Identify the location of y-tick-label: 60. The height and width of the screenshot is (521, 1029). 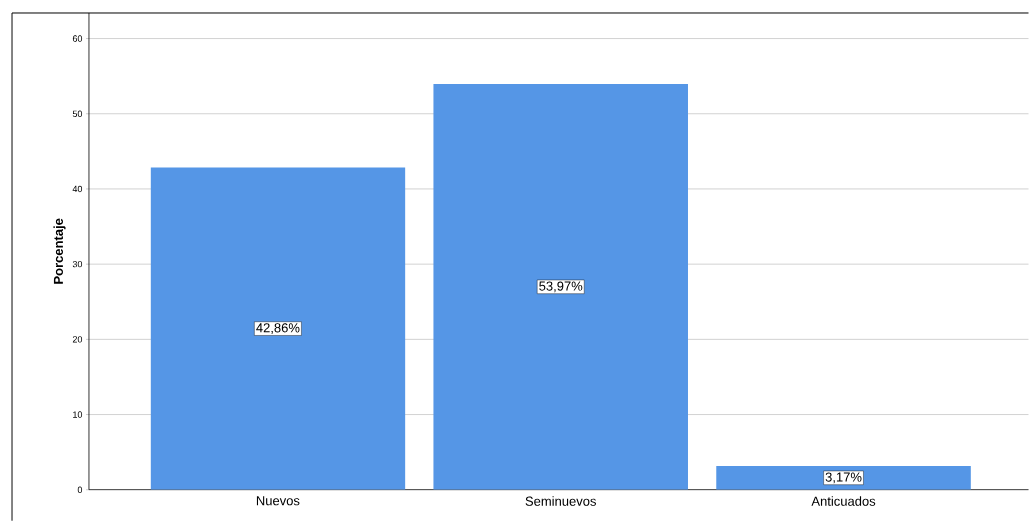
(77, 38).